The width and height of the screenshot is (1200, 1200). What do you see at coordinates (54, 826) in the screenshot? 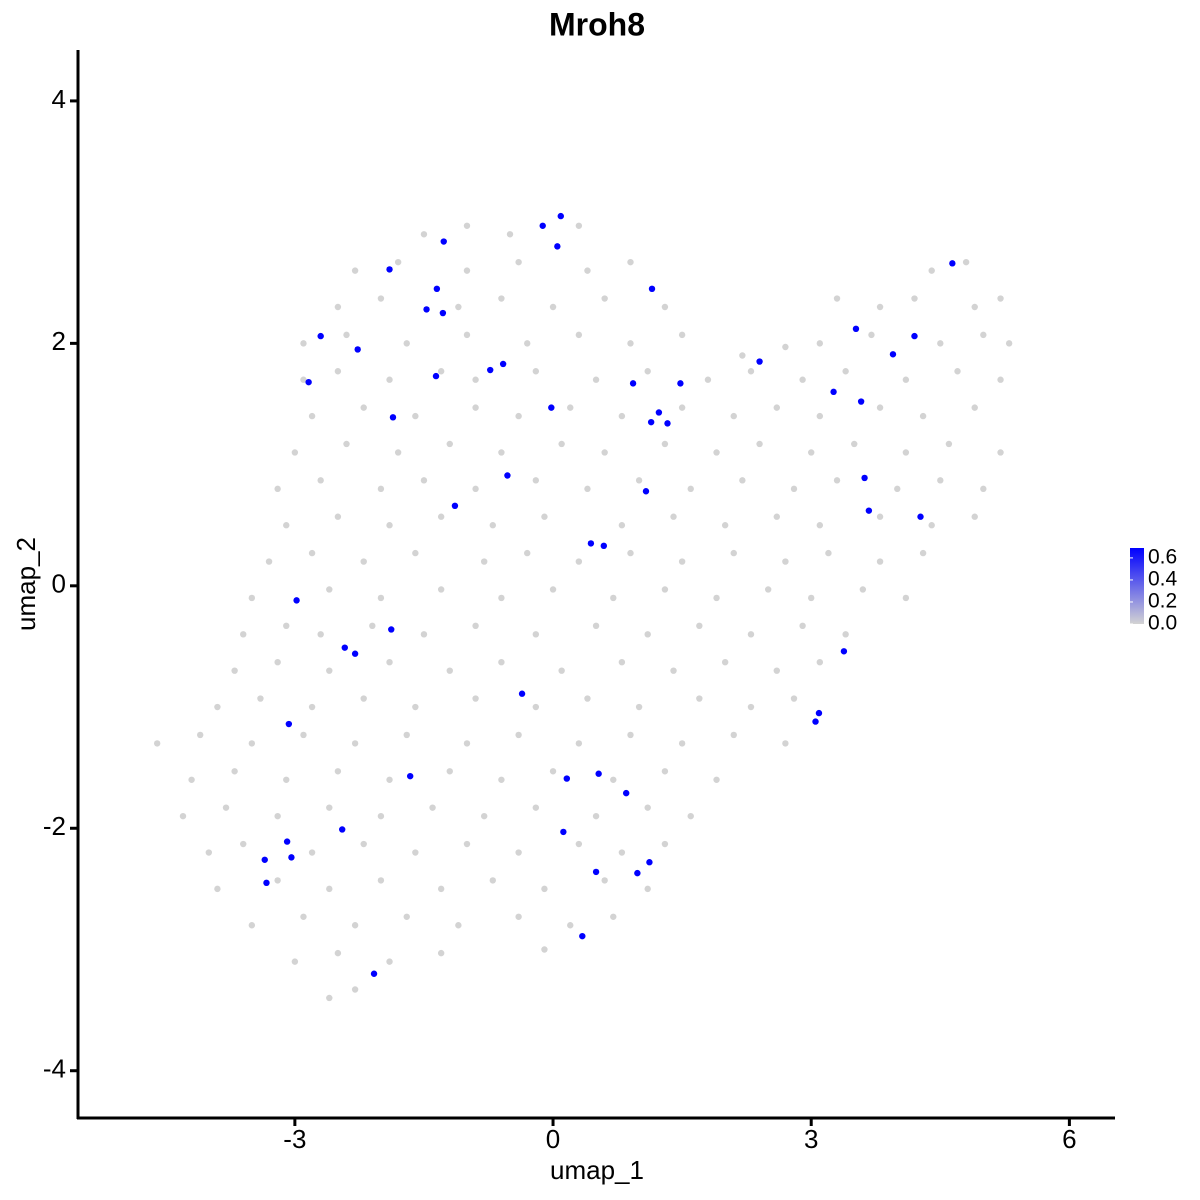
I see `y-tick-label: -2` at bounding box center [54, 826].